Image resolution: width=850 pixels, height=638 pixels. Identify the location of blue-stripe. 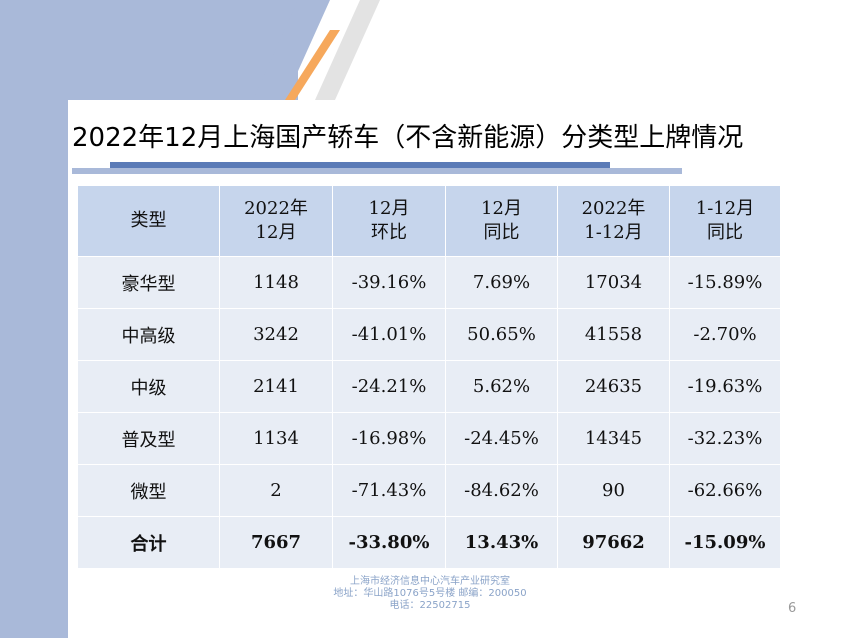
(291, 50).